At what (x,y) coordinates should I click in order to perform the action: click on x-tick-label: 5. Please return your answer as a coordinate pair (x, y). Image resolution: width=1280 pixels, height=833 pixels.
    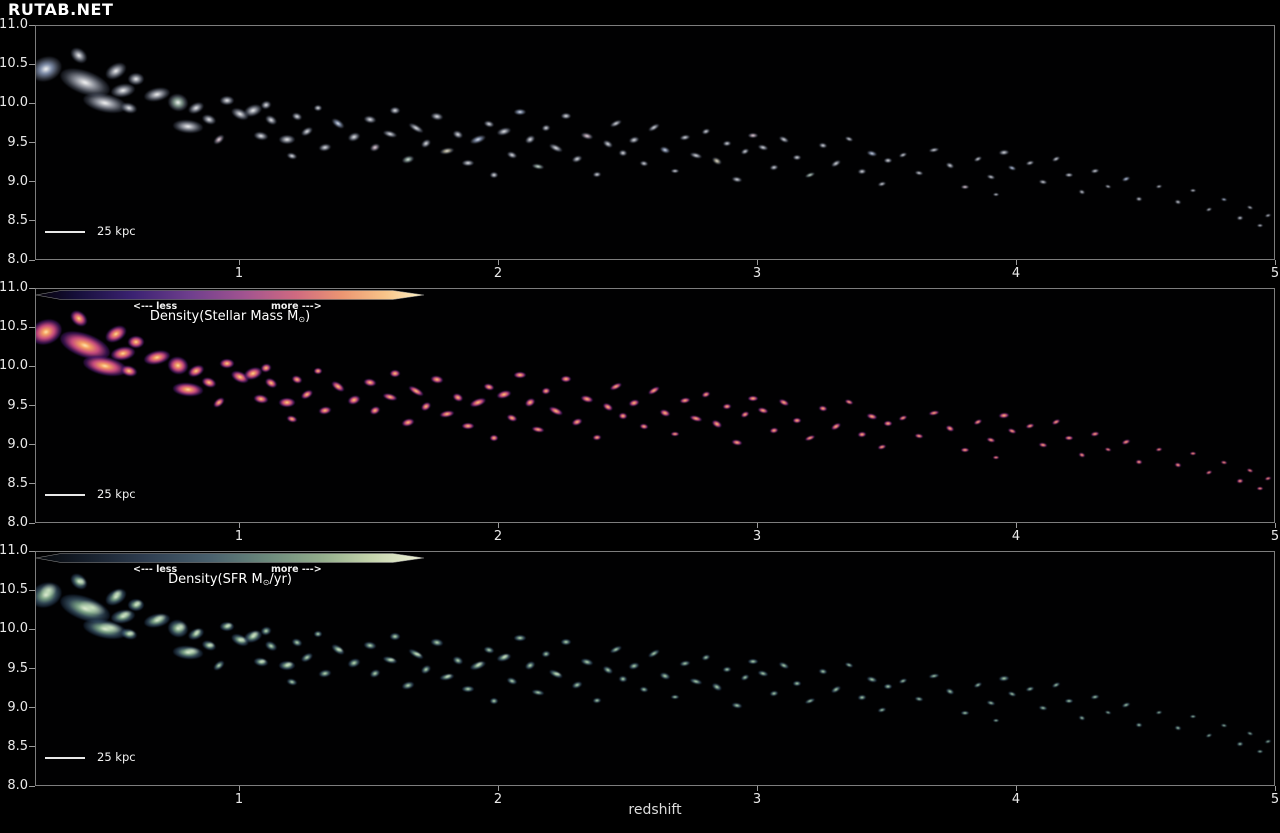
    Looking at the image, I should click on (1275, 273).